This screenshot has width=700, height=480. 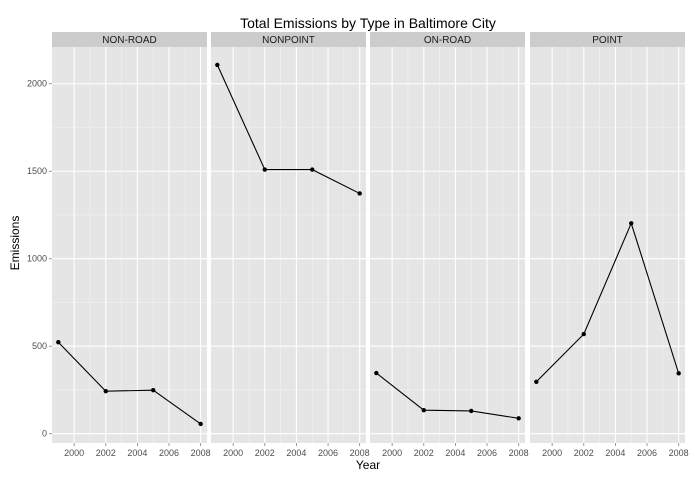 I want to click on facet-strip-label: NONPOINT, so click(x=288, y=40).